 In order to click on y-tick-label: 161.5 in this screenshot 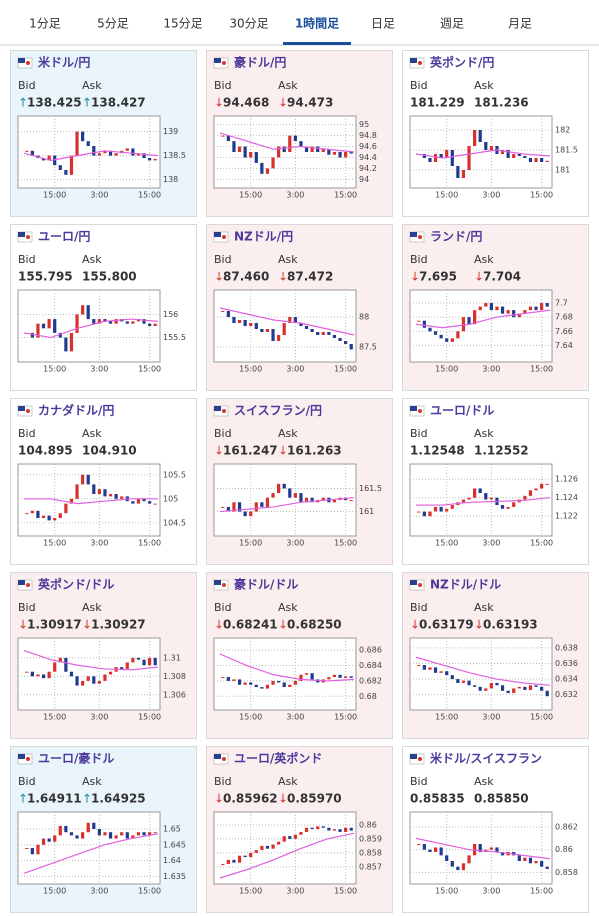, I will do `click(370, 488)`.